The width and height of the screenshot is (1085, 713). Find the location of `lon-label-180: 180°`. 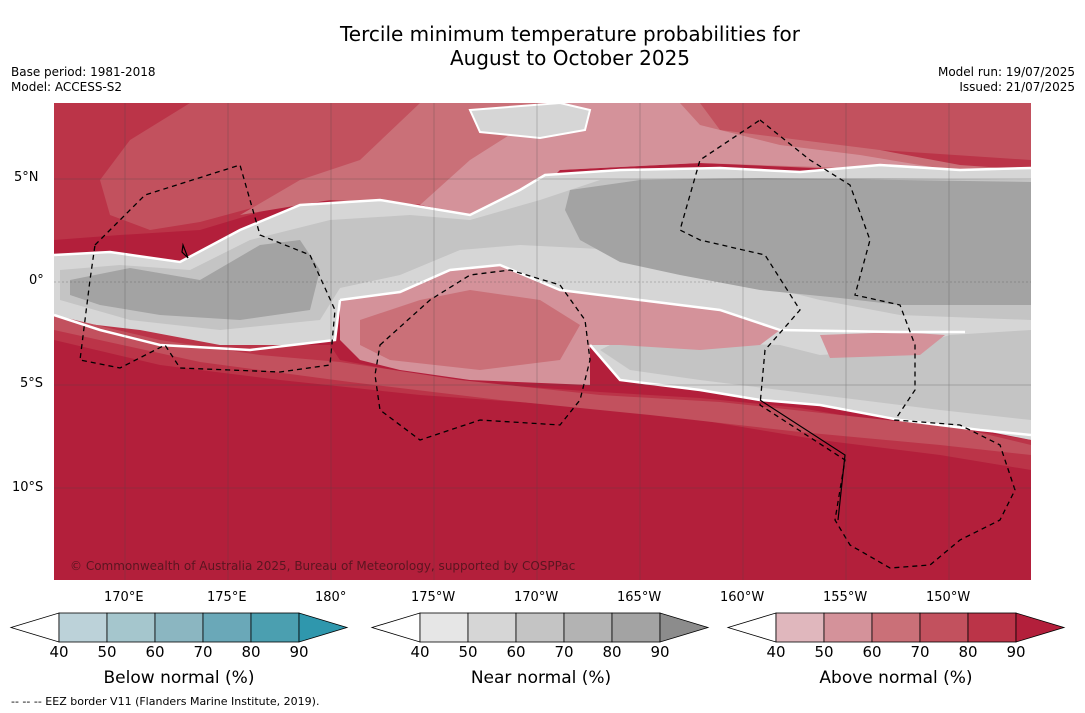

lon-label-180: 180° is located at coordinates (331, 597).